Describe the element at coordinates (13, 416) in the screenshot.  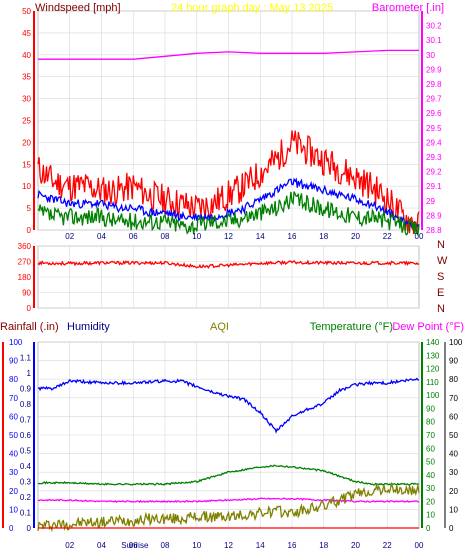
I see `humidity-tick-label: 60` at that location.